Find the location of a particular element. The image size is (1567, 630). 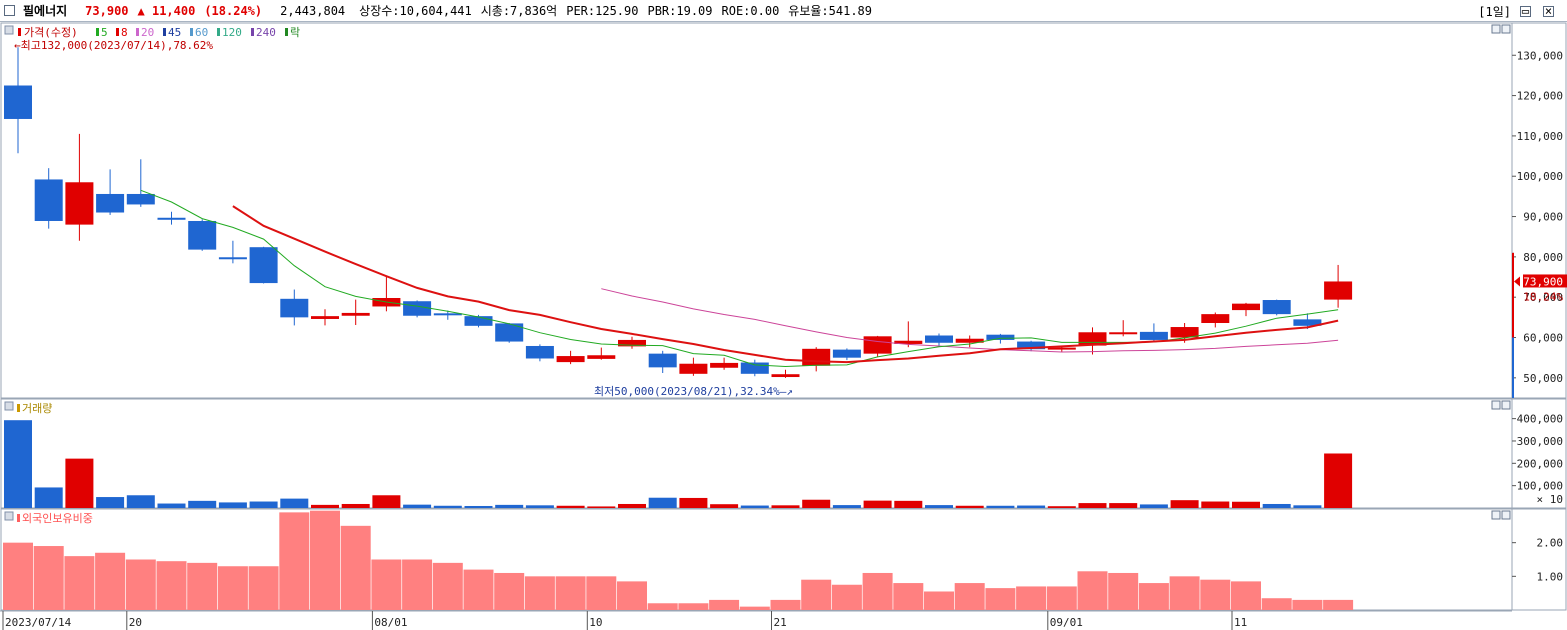

period-selector: [1일] is located at coordinates (1494, 12).